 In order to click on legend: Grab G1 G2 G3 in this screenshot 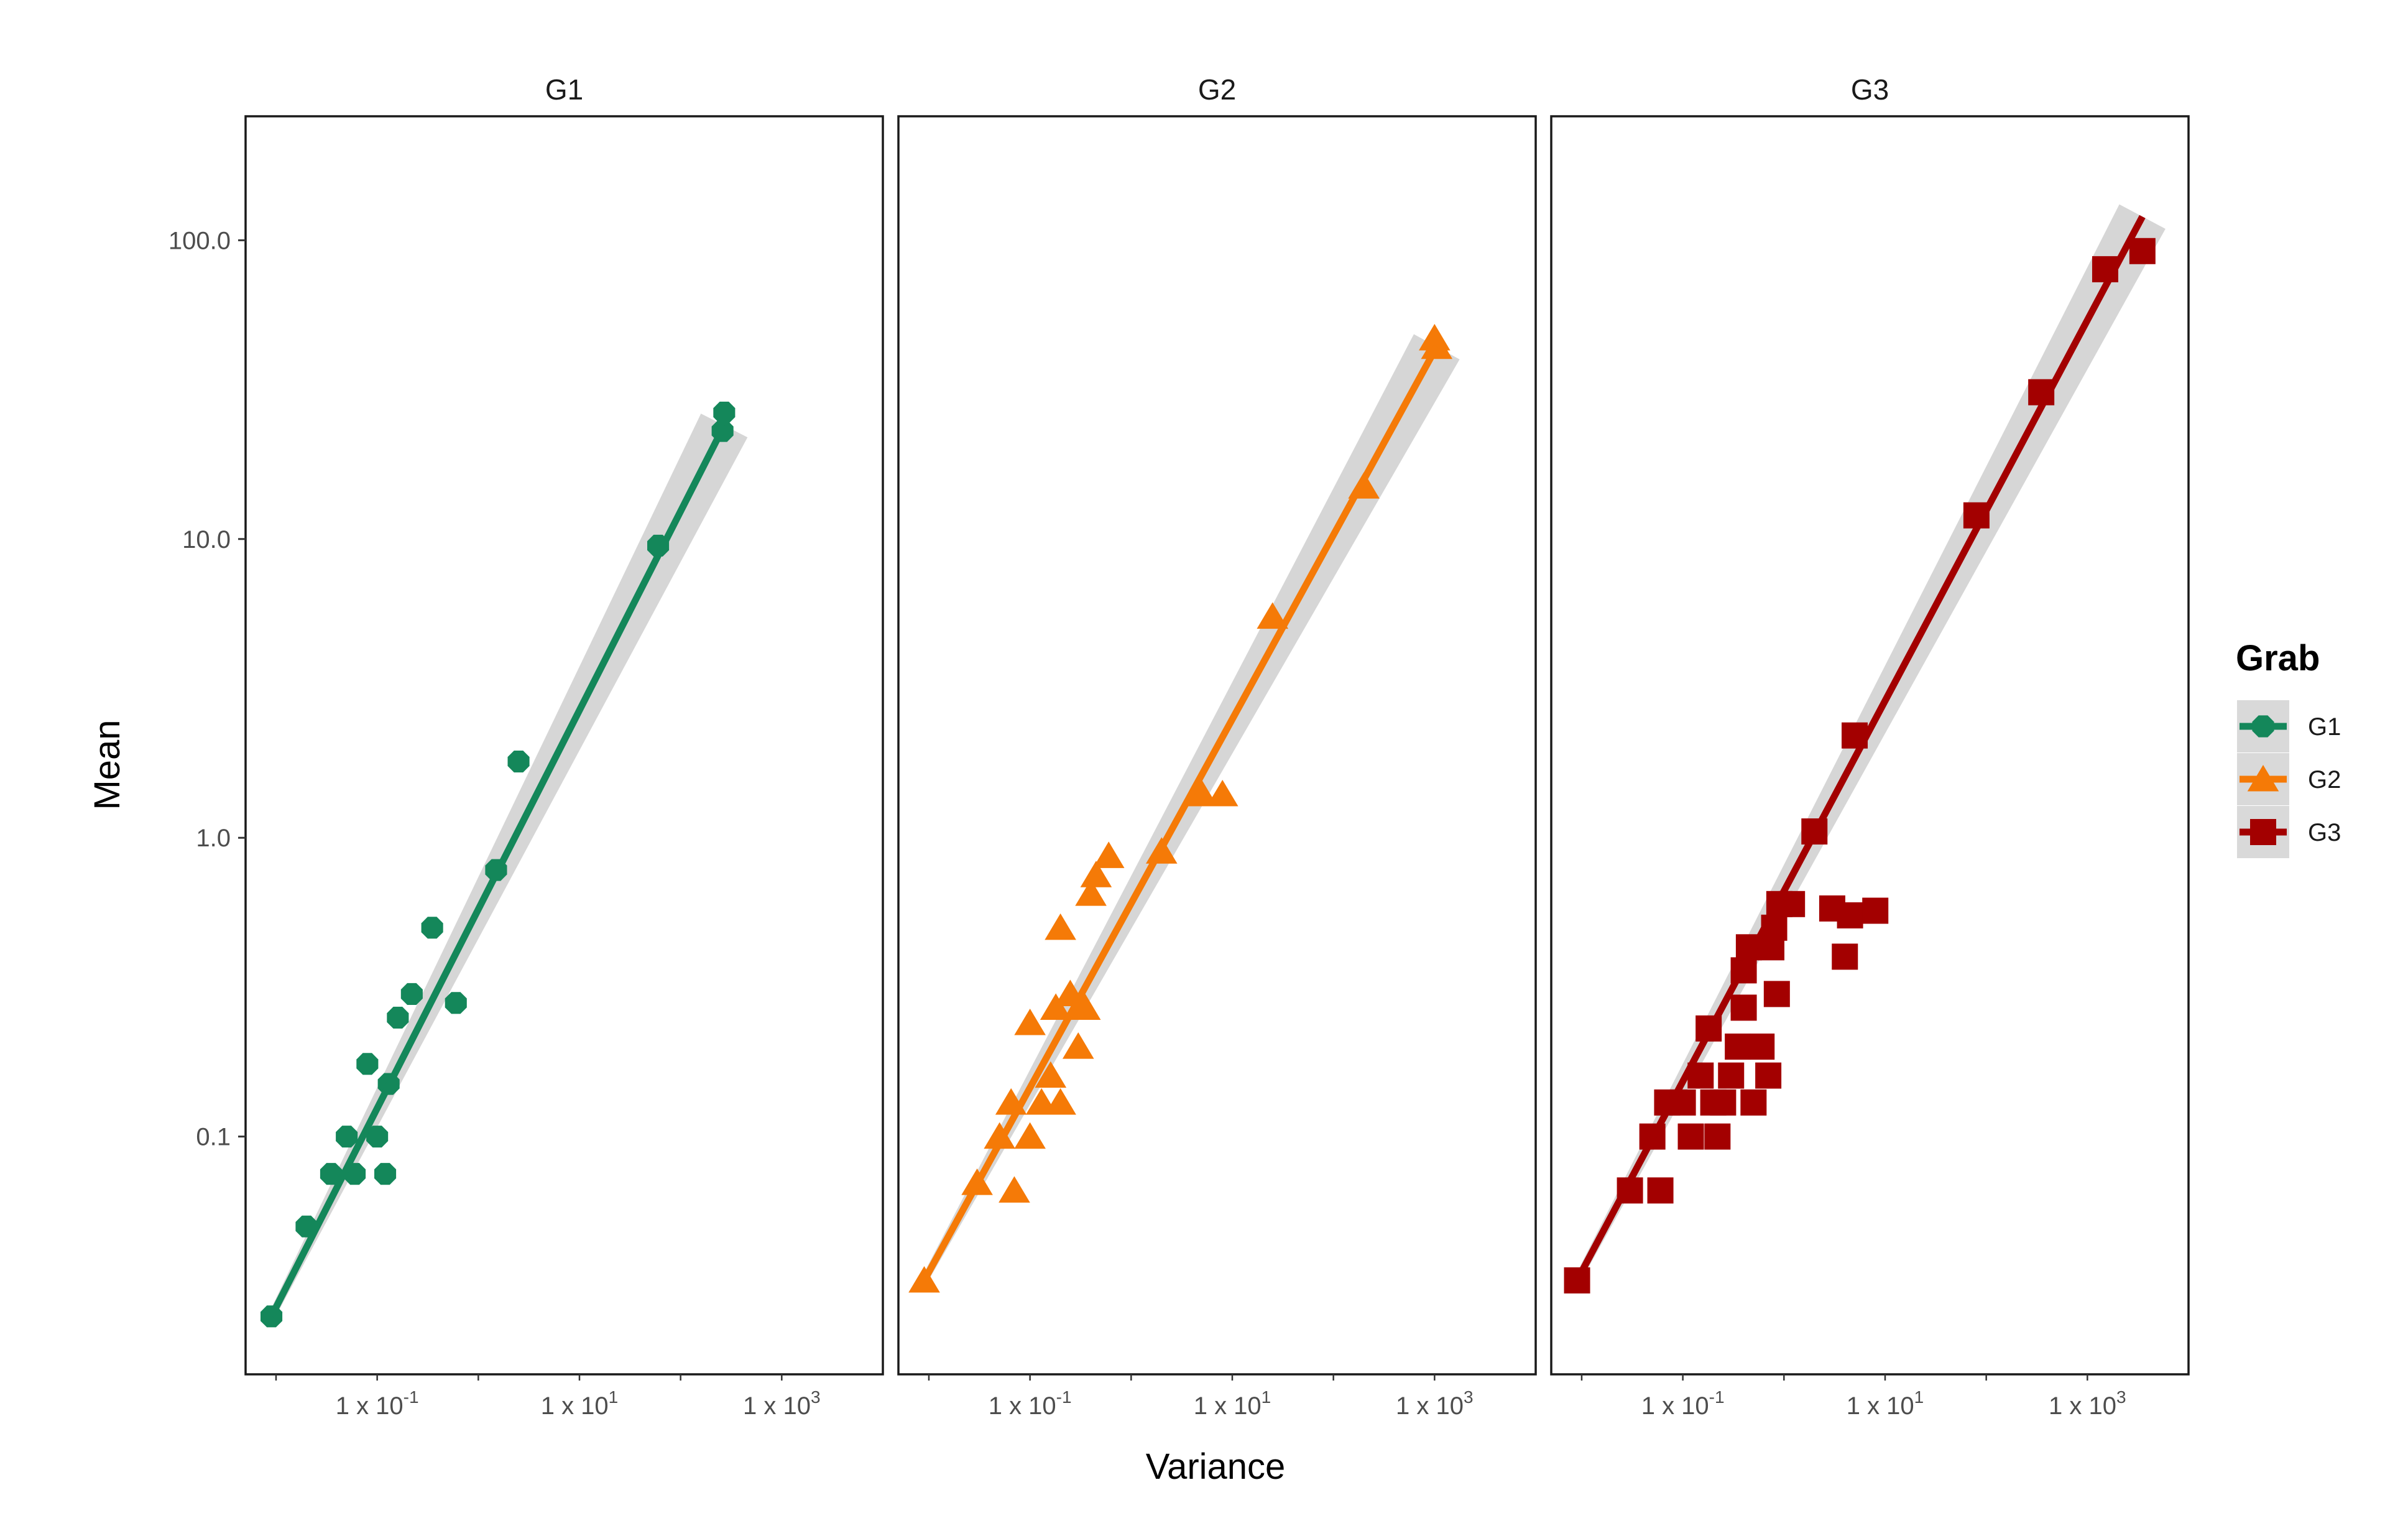, I will do `click(2288, 748)`.